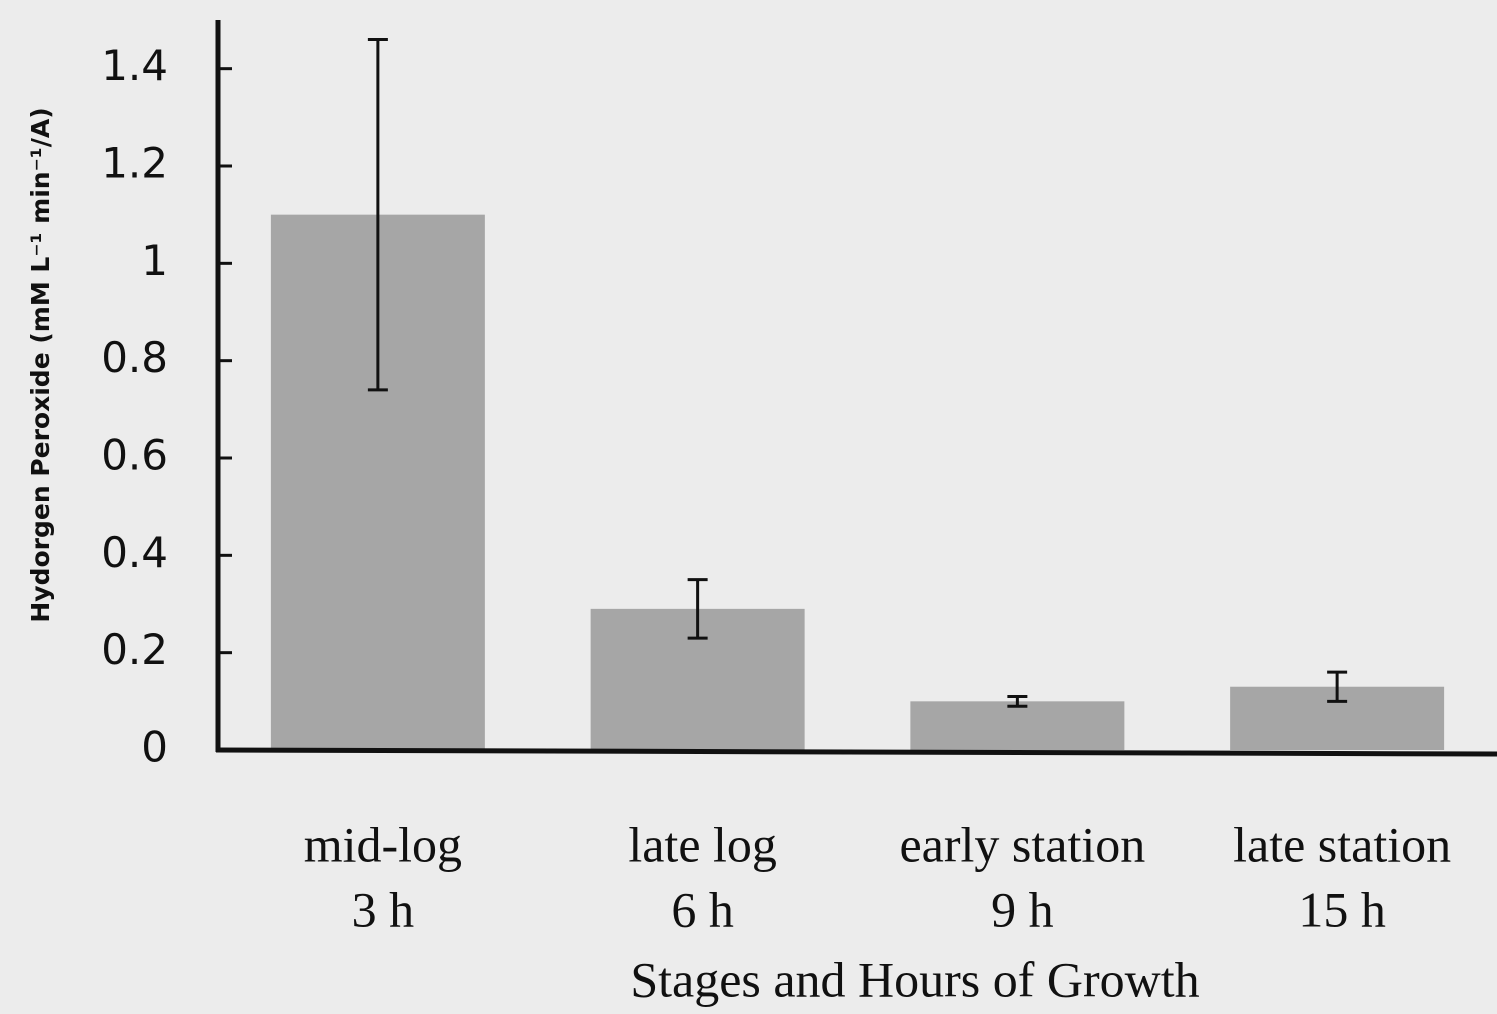  I want to click on y-tick-label: 0.8, so click(134, 357).